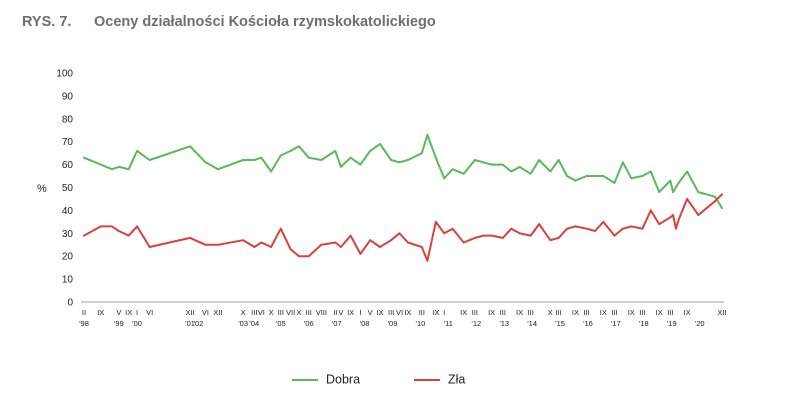  Describe the element at coordinates (68, 234) in the screenshot. I see `y-tick-label: 30` at that location.